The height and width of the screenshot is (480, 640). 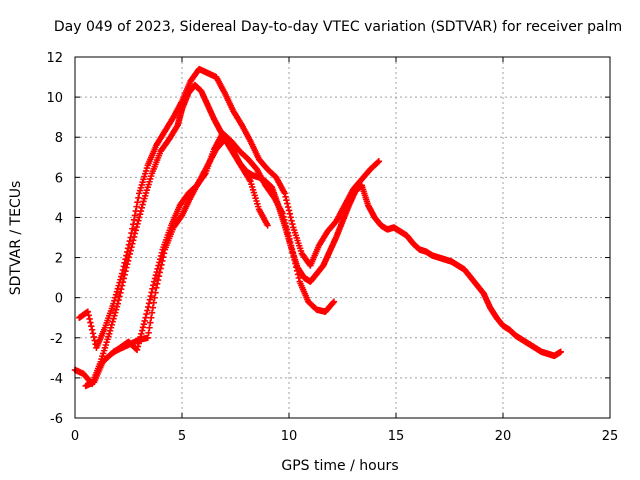 What do you see at coordinates (56, 379) in the screenshot?
I see `y-tick-label: -4` at bounding box center [56, 379].